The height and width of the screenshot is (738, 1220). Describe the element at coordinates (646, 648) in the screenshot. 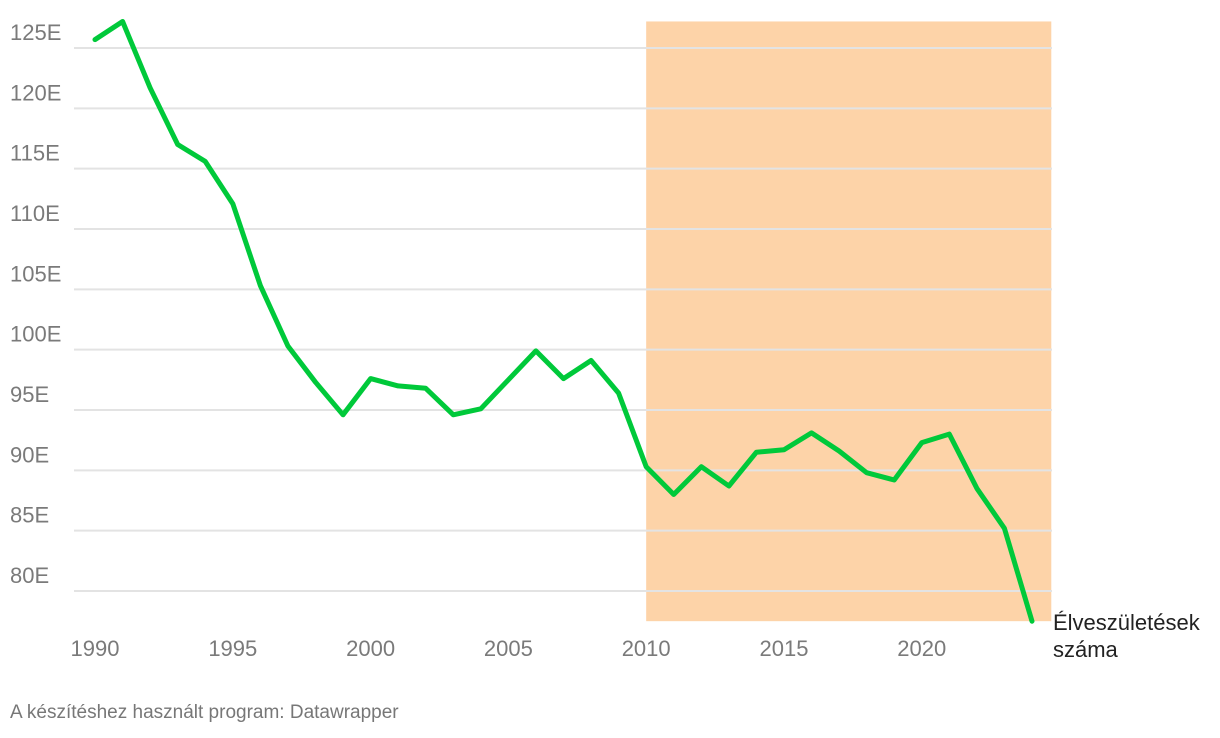

I see `x-tick-label: 2010` at that location.